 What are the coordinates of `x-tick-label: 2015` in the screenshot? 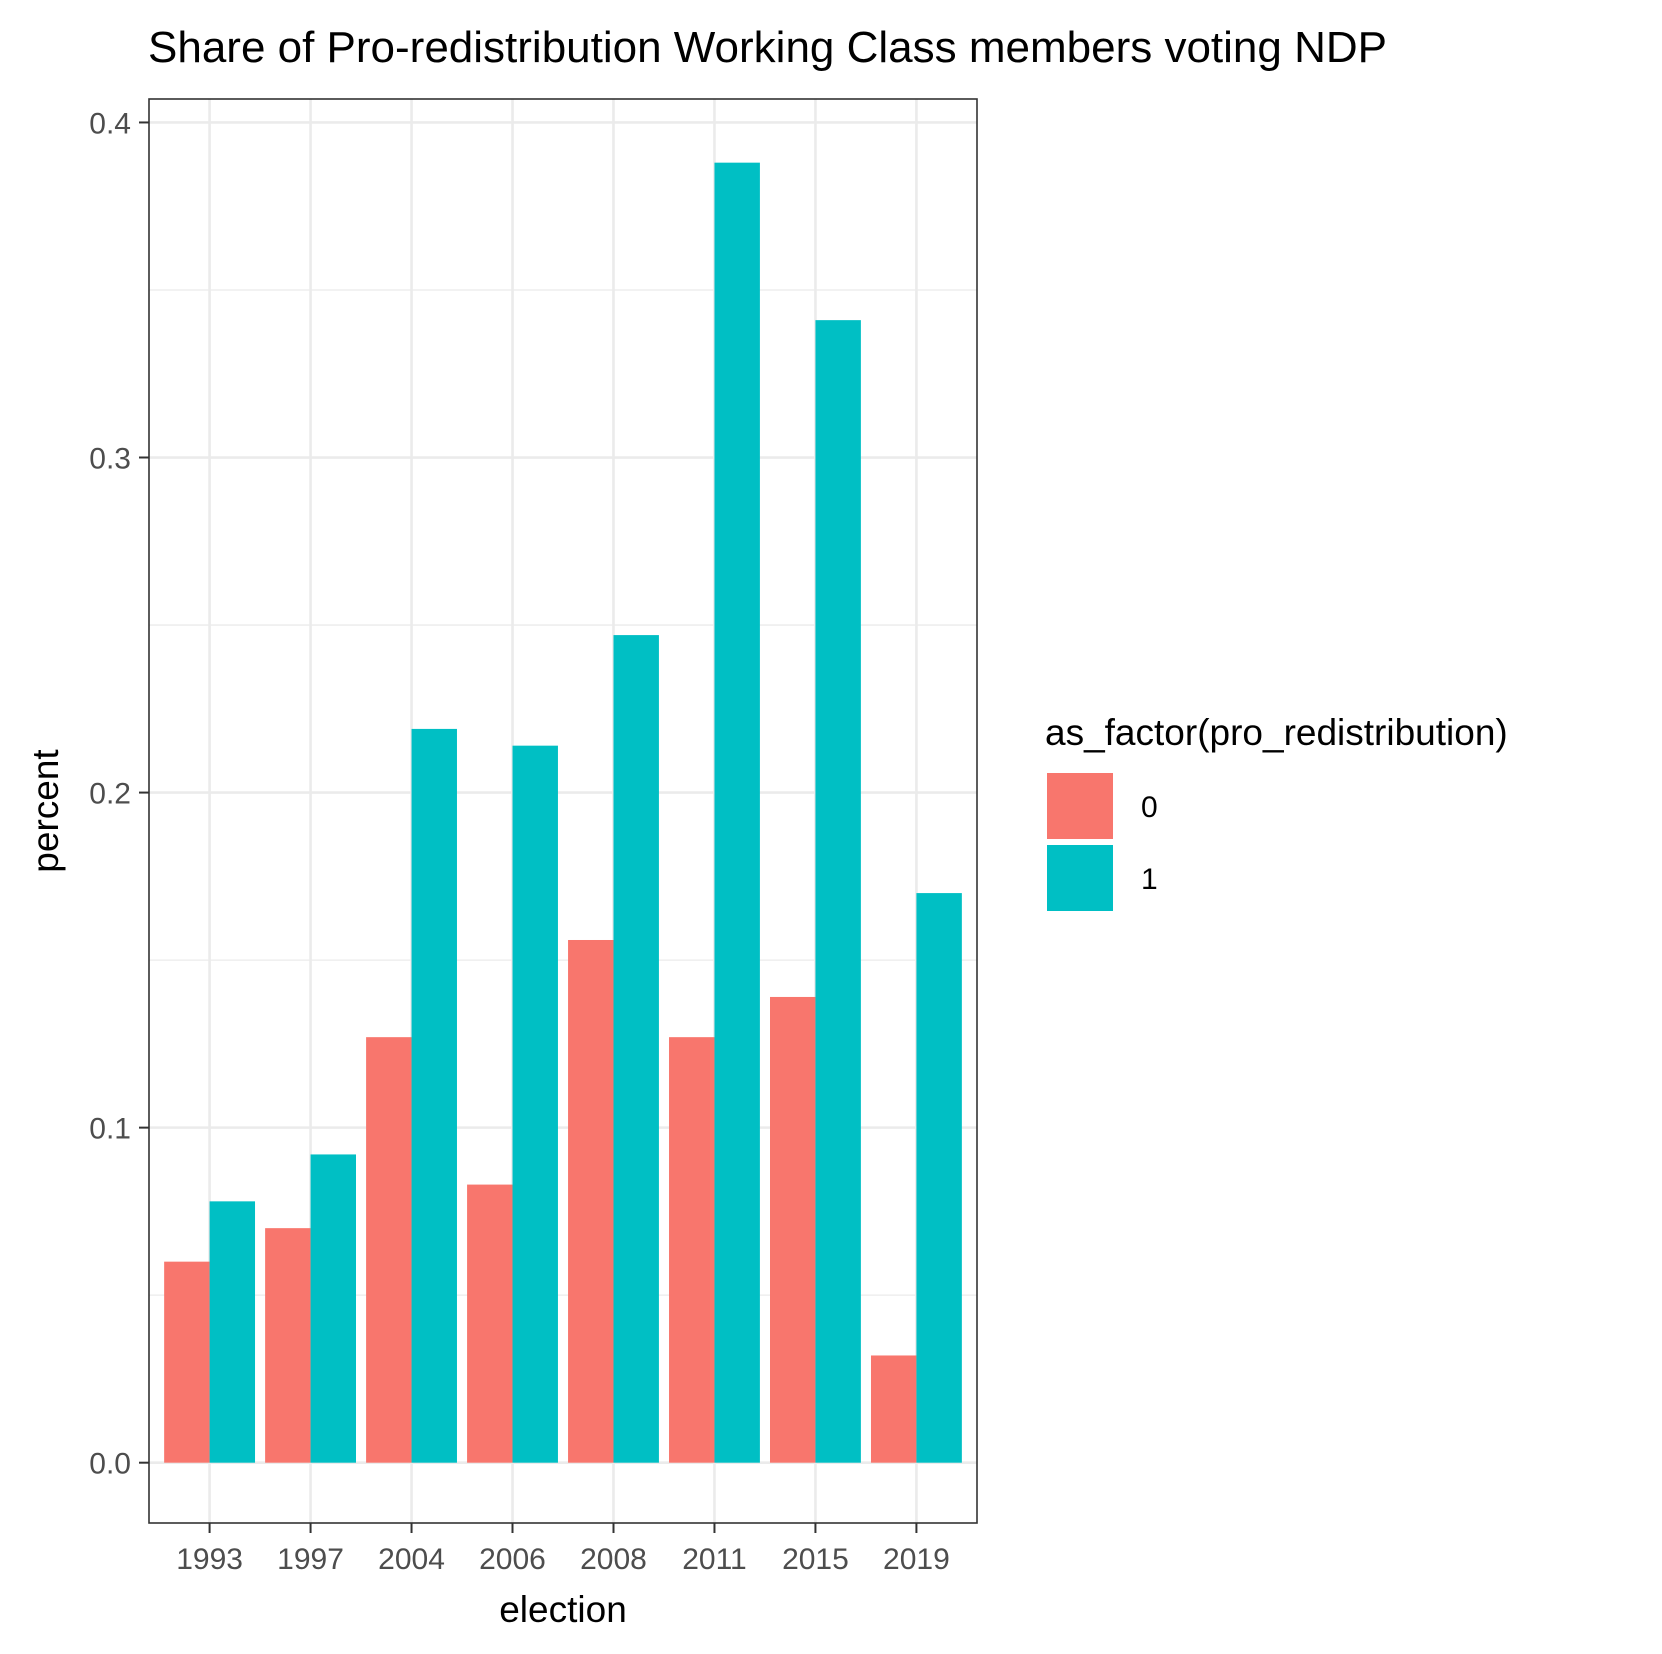 It's located at (815, 1559).